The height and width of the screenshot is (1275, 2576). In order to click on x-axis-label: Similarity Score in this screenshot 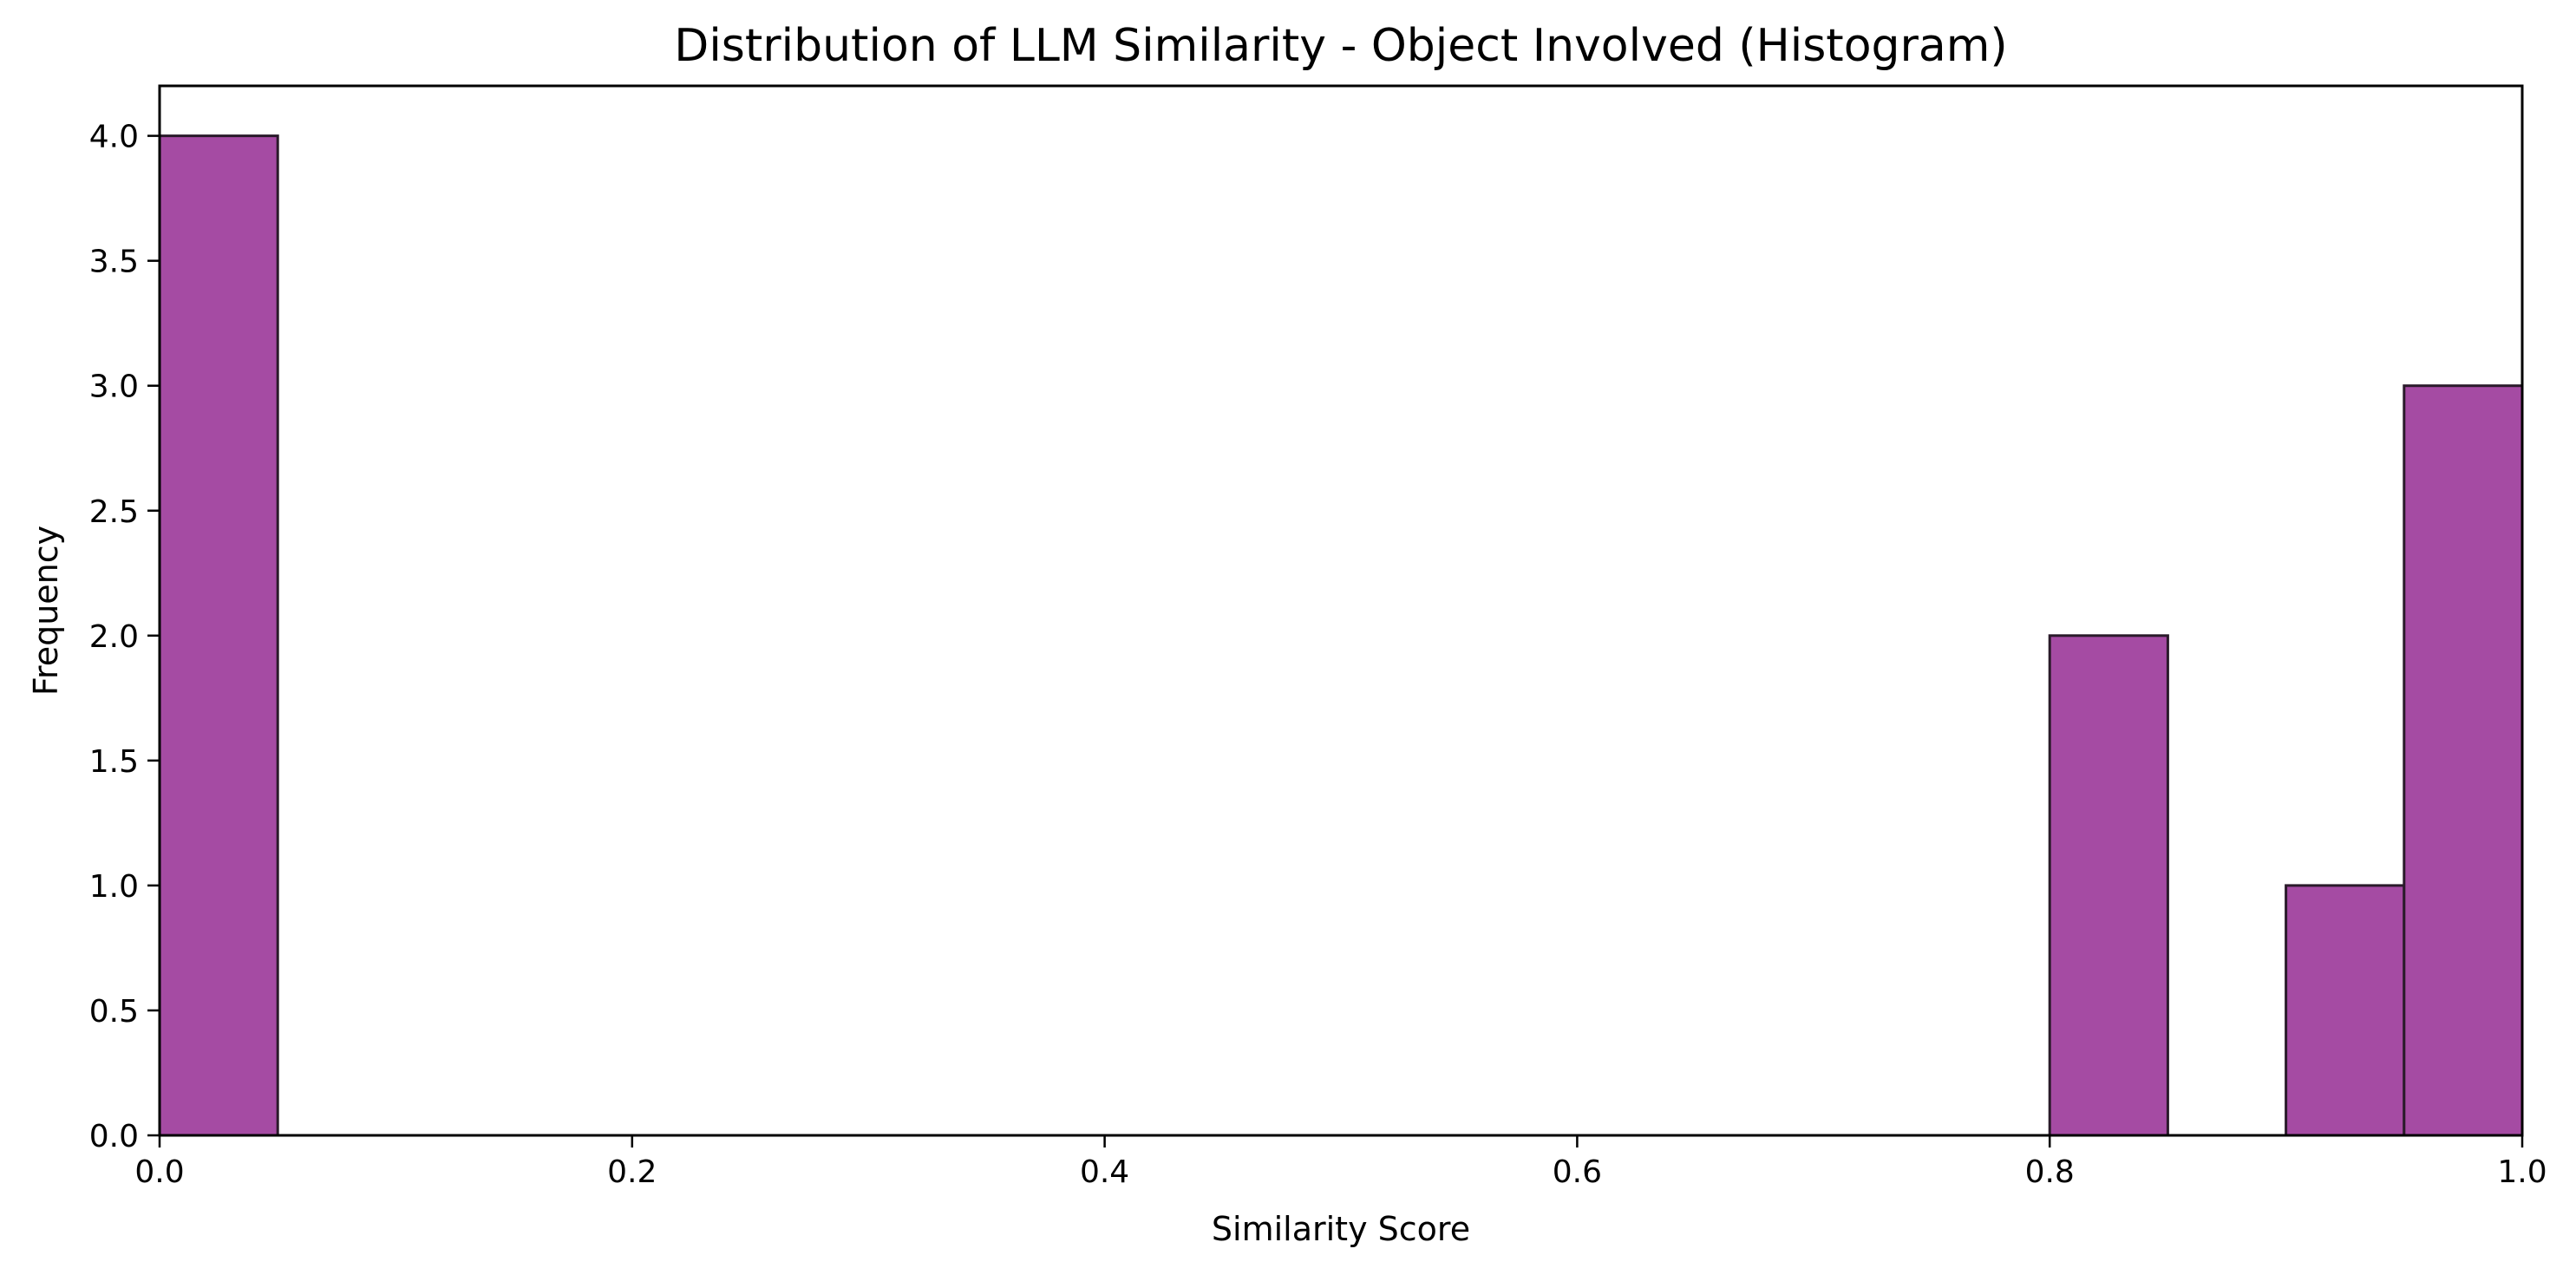, I will do `click(1341, 1229)`.